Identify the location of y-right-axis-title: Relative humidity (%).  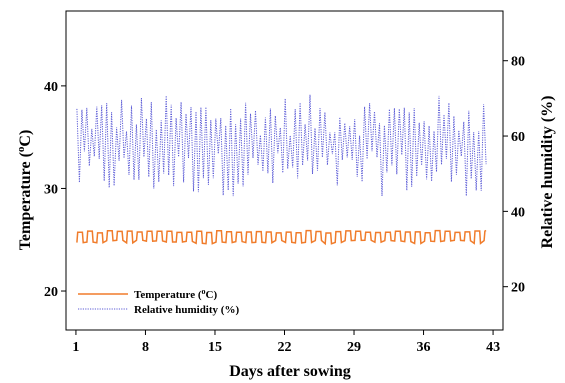
(547, 172).